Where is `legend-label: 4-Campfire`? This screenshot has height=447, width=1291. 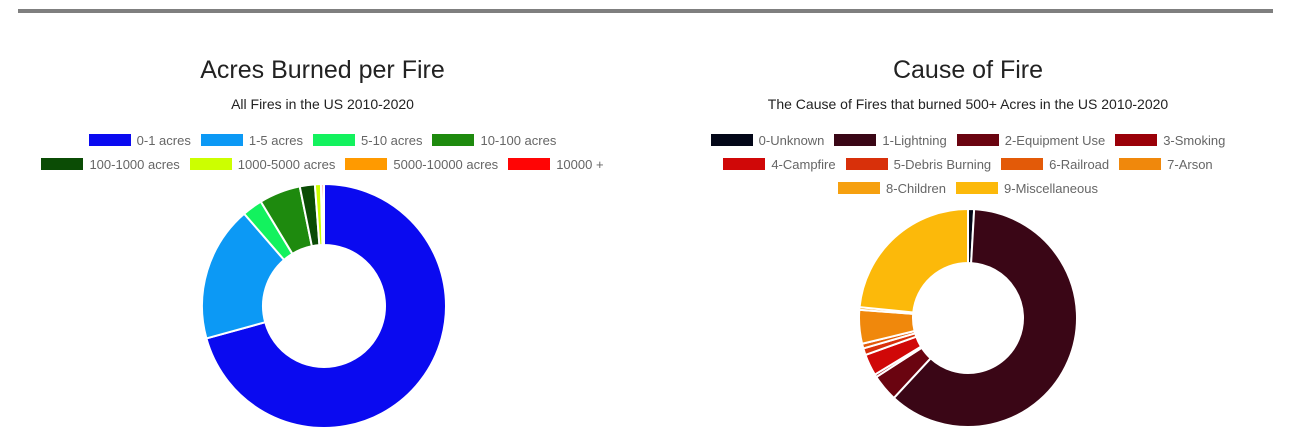
legend-label: 4-Campfire is located at coordinates (803, 164).